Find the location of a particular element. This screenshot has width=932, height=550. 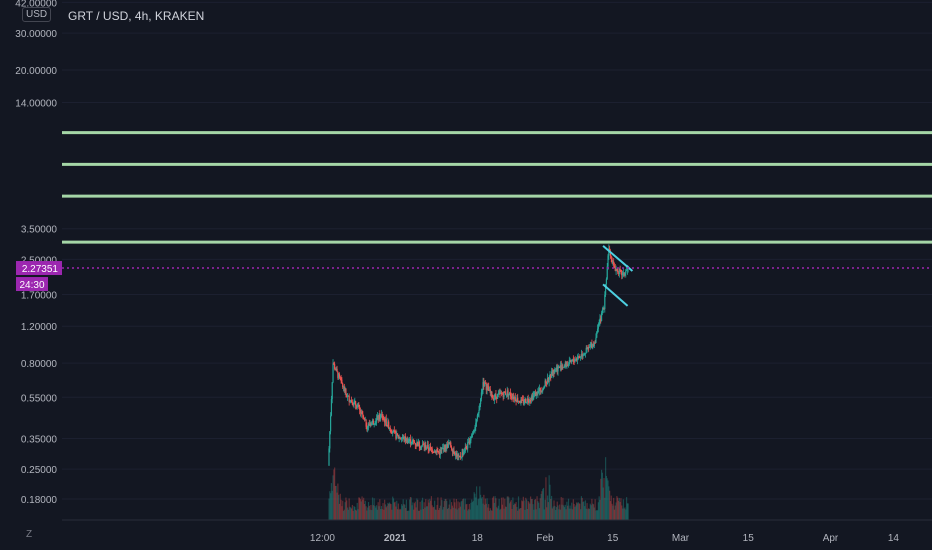

zoom-reset-button: Z is located at coordinates (29, 534).